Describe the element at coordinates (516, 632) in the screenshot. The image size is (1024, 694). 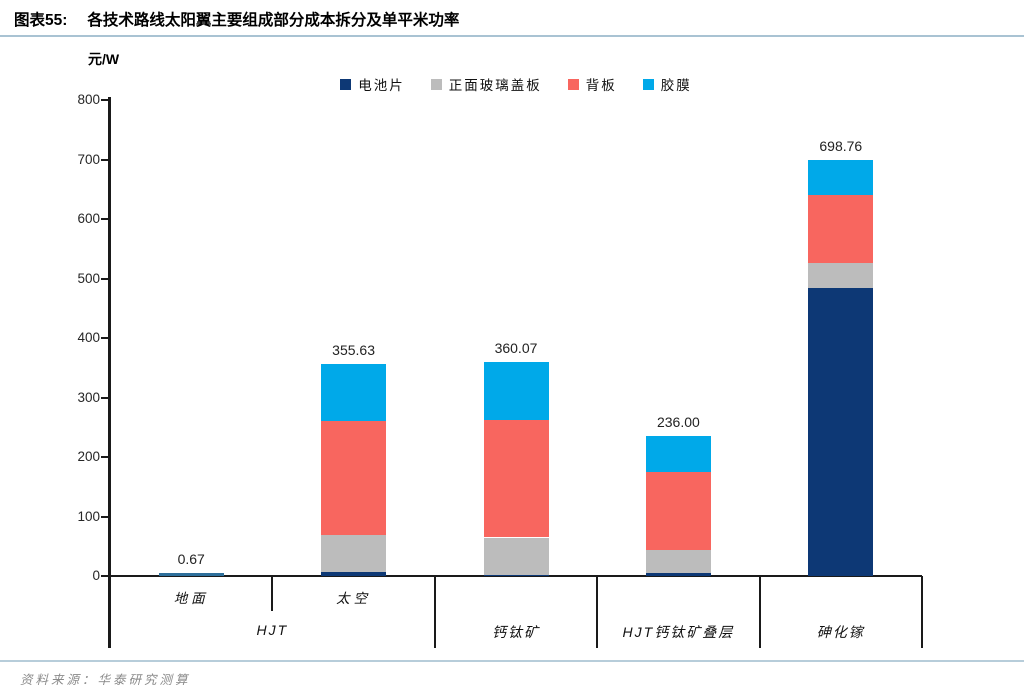
I see `x-axis-group-label: 钙钛矿` at that location.